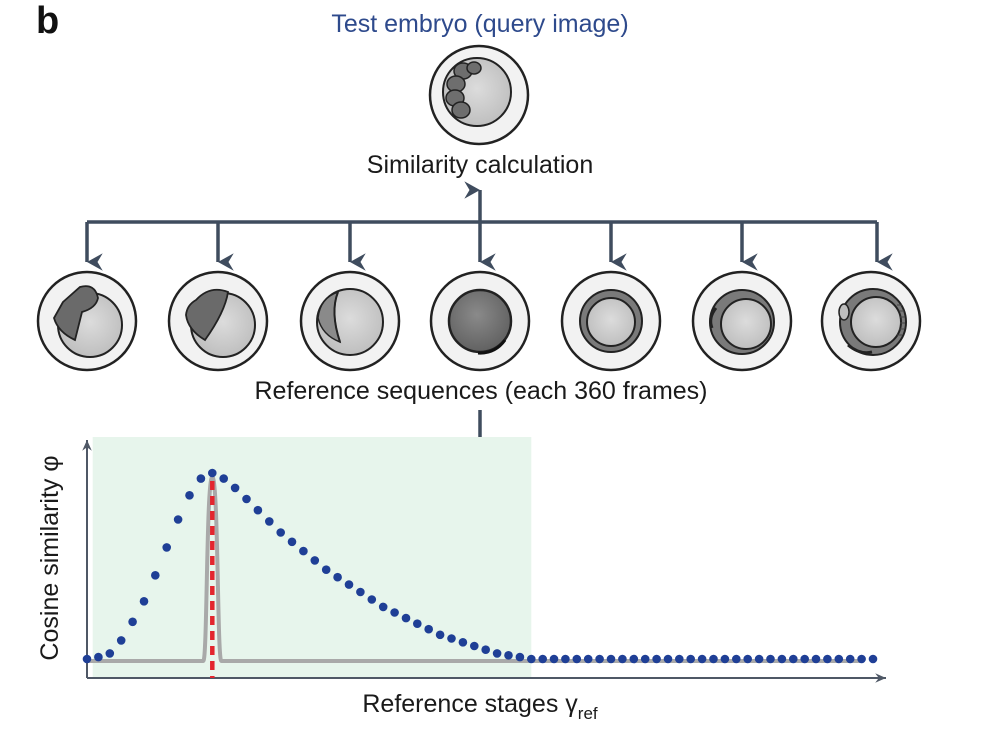 This screenshot has width=981, height=742. Describe the element at coordinates (480, 165) in the screenshot. I see `similarity-label: Similarity calculation` at that location.